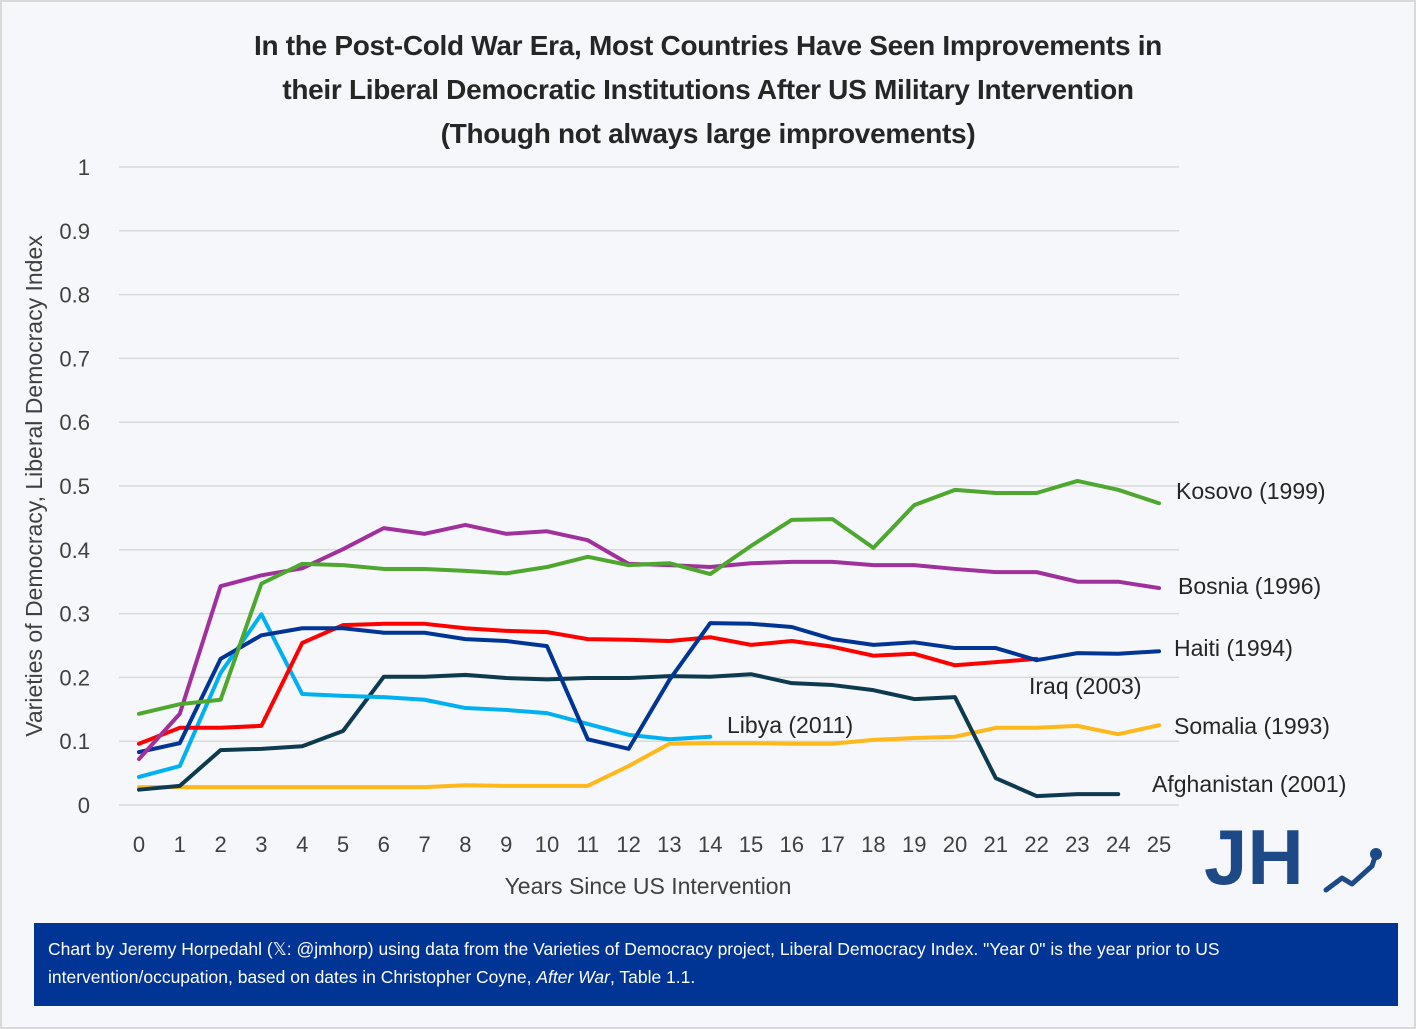 This screenshot has width=1416, height=1029. I want to click on series-label-haiti: Haiti (1994), so click(1233, 648).